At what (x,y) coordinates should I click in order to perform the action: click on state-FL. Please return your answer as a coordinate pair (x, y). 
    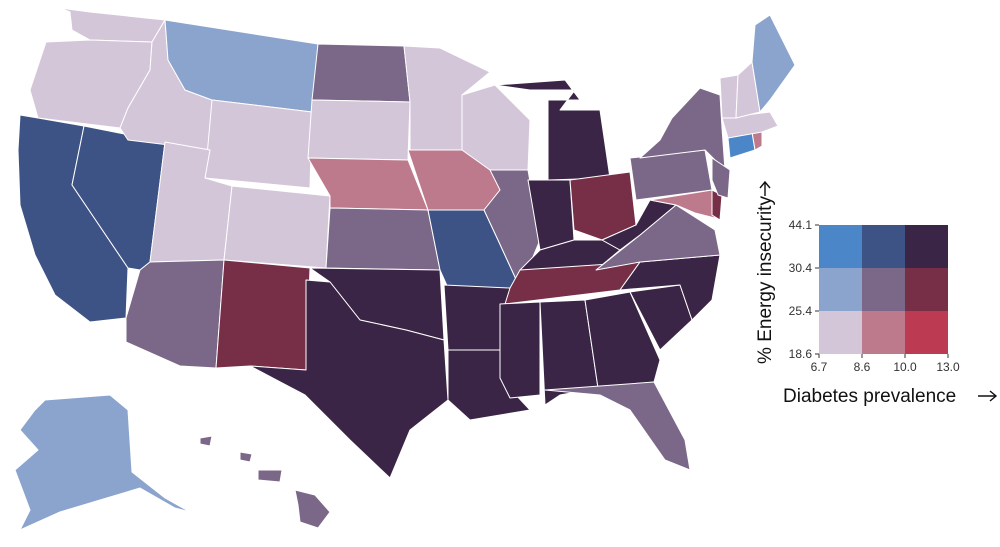
    Looking at the image, I should click on (617, 426).